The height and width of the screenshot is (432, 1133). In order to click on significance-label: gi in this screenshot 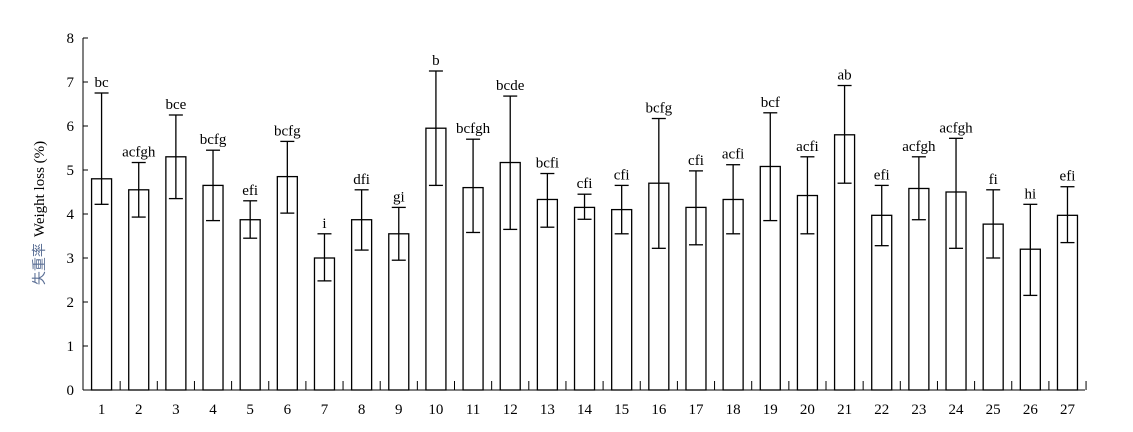, I will do `click(399, 197)`.